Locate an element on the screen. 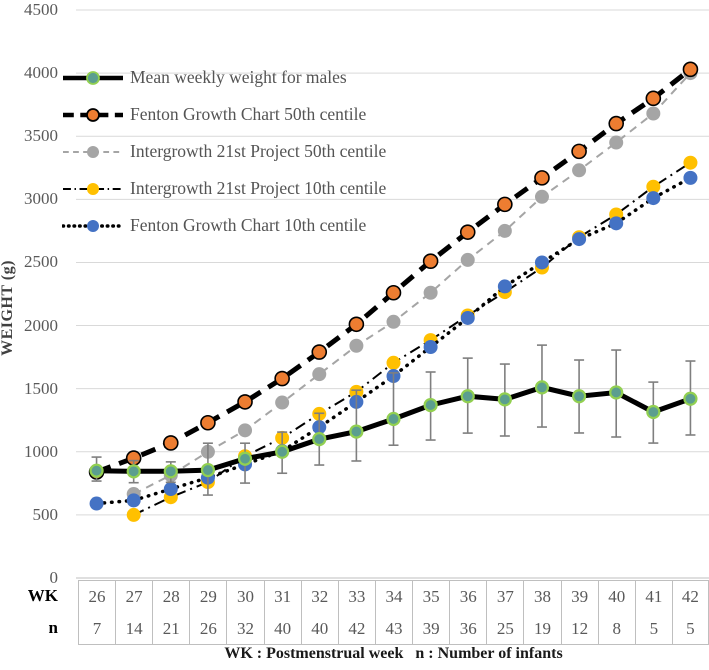 The width and height of the screenshot is (709, 670). n-cell: 43 is located at coordinates (393, 629).